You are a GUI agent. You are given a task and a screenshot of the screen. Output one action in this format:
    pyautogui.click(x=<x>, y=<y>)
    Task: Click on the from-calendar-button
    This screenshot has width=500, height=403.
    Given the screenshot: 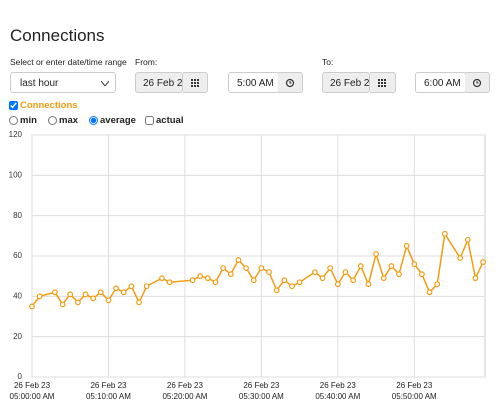 What is the action you would take?
    pyautogui.click(x=195, y=82)
    